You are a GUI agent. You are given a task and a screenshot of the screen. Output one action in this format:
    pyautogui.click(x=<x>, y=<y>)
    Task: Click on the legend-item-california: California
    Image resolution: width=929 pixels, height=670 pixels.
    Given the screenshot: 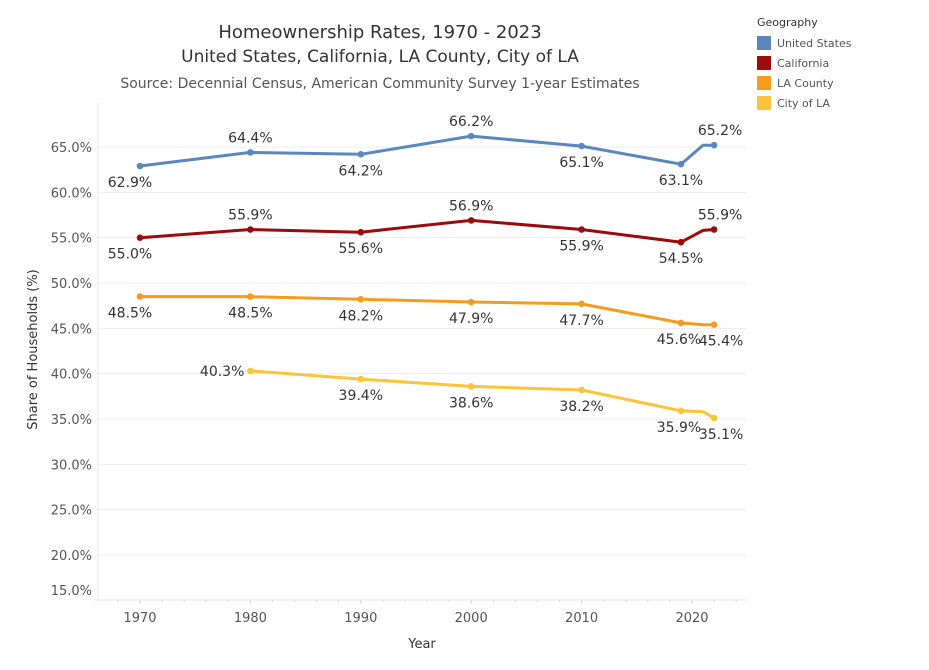 What is the action you would take?
    pyautogui.click(x=804, y=63)
    